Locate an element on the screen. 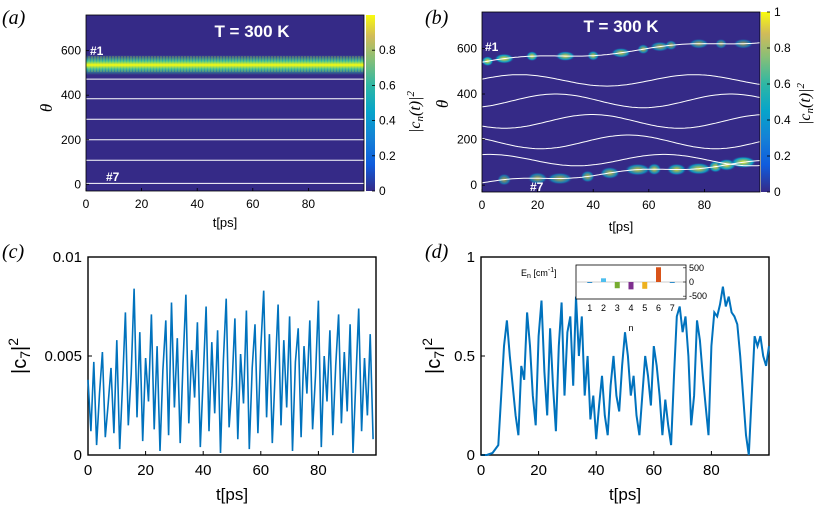  colorbar-a-tick-label: 0.4 is located at coordinates (387, 121).